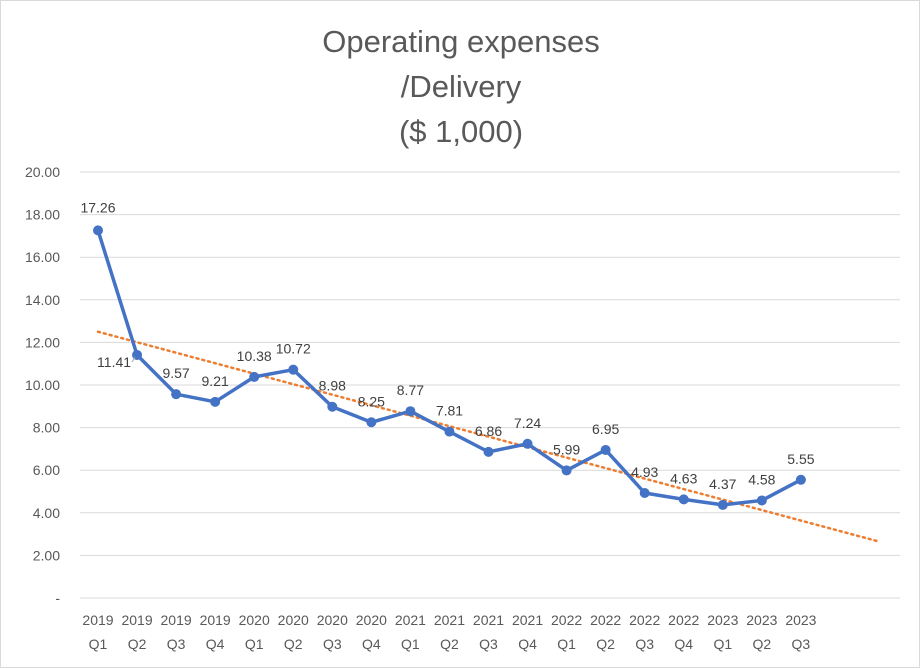 The image size is (920, 668). What do you see at coordinates (42, 342) in the screenshot?
I see `y-tick-label: 12.00` at bounding box center [42, 342].